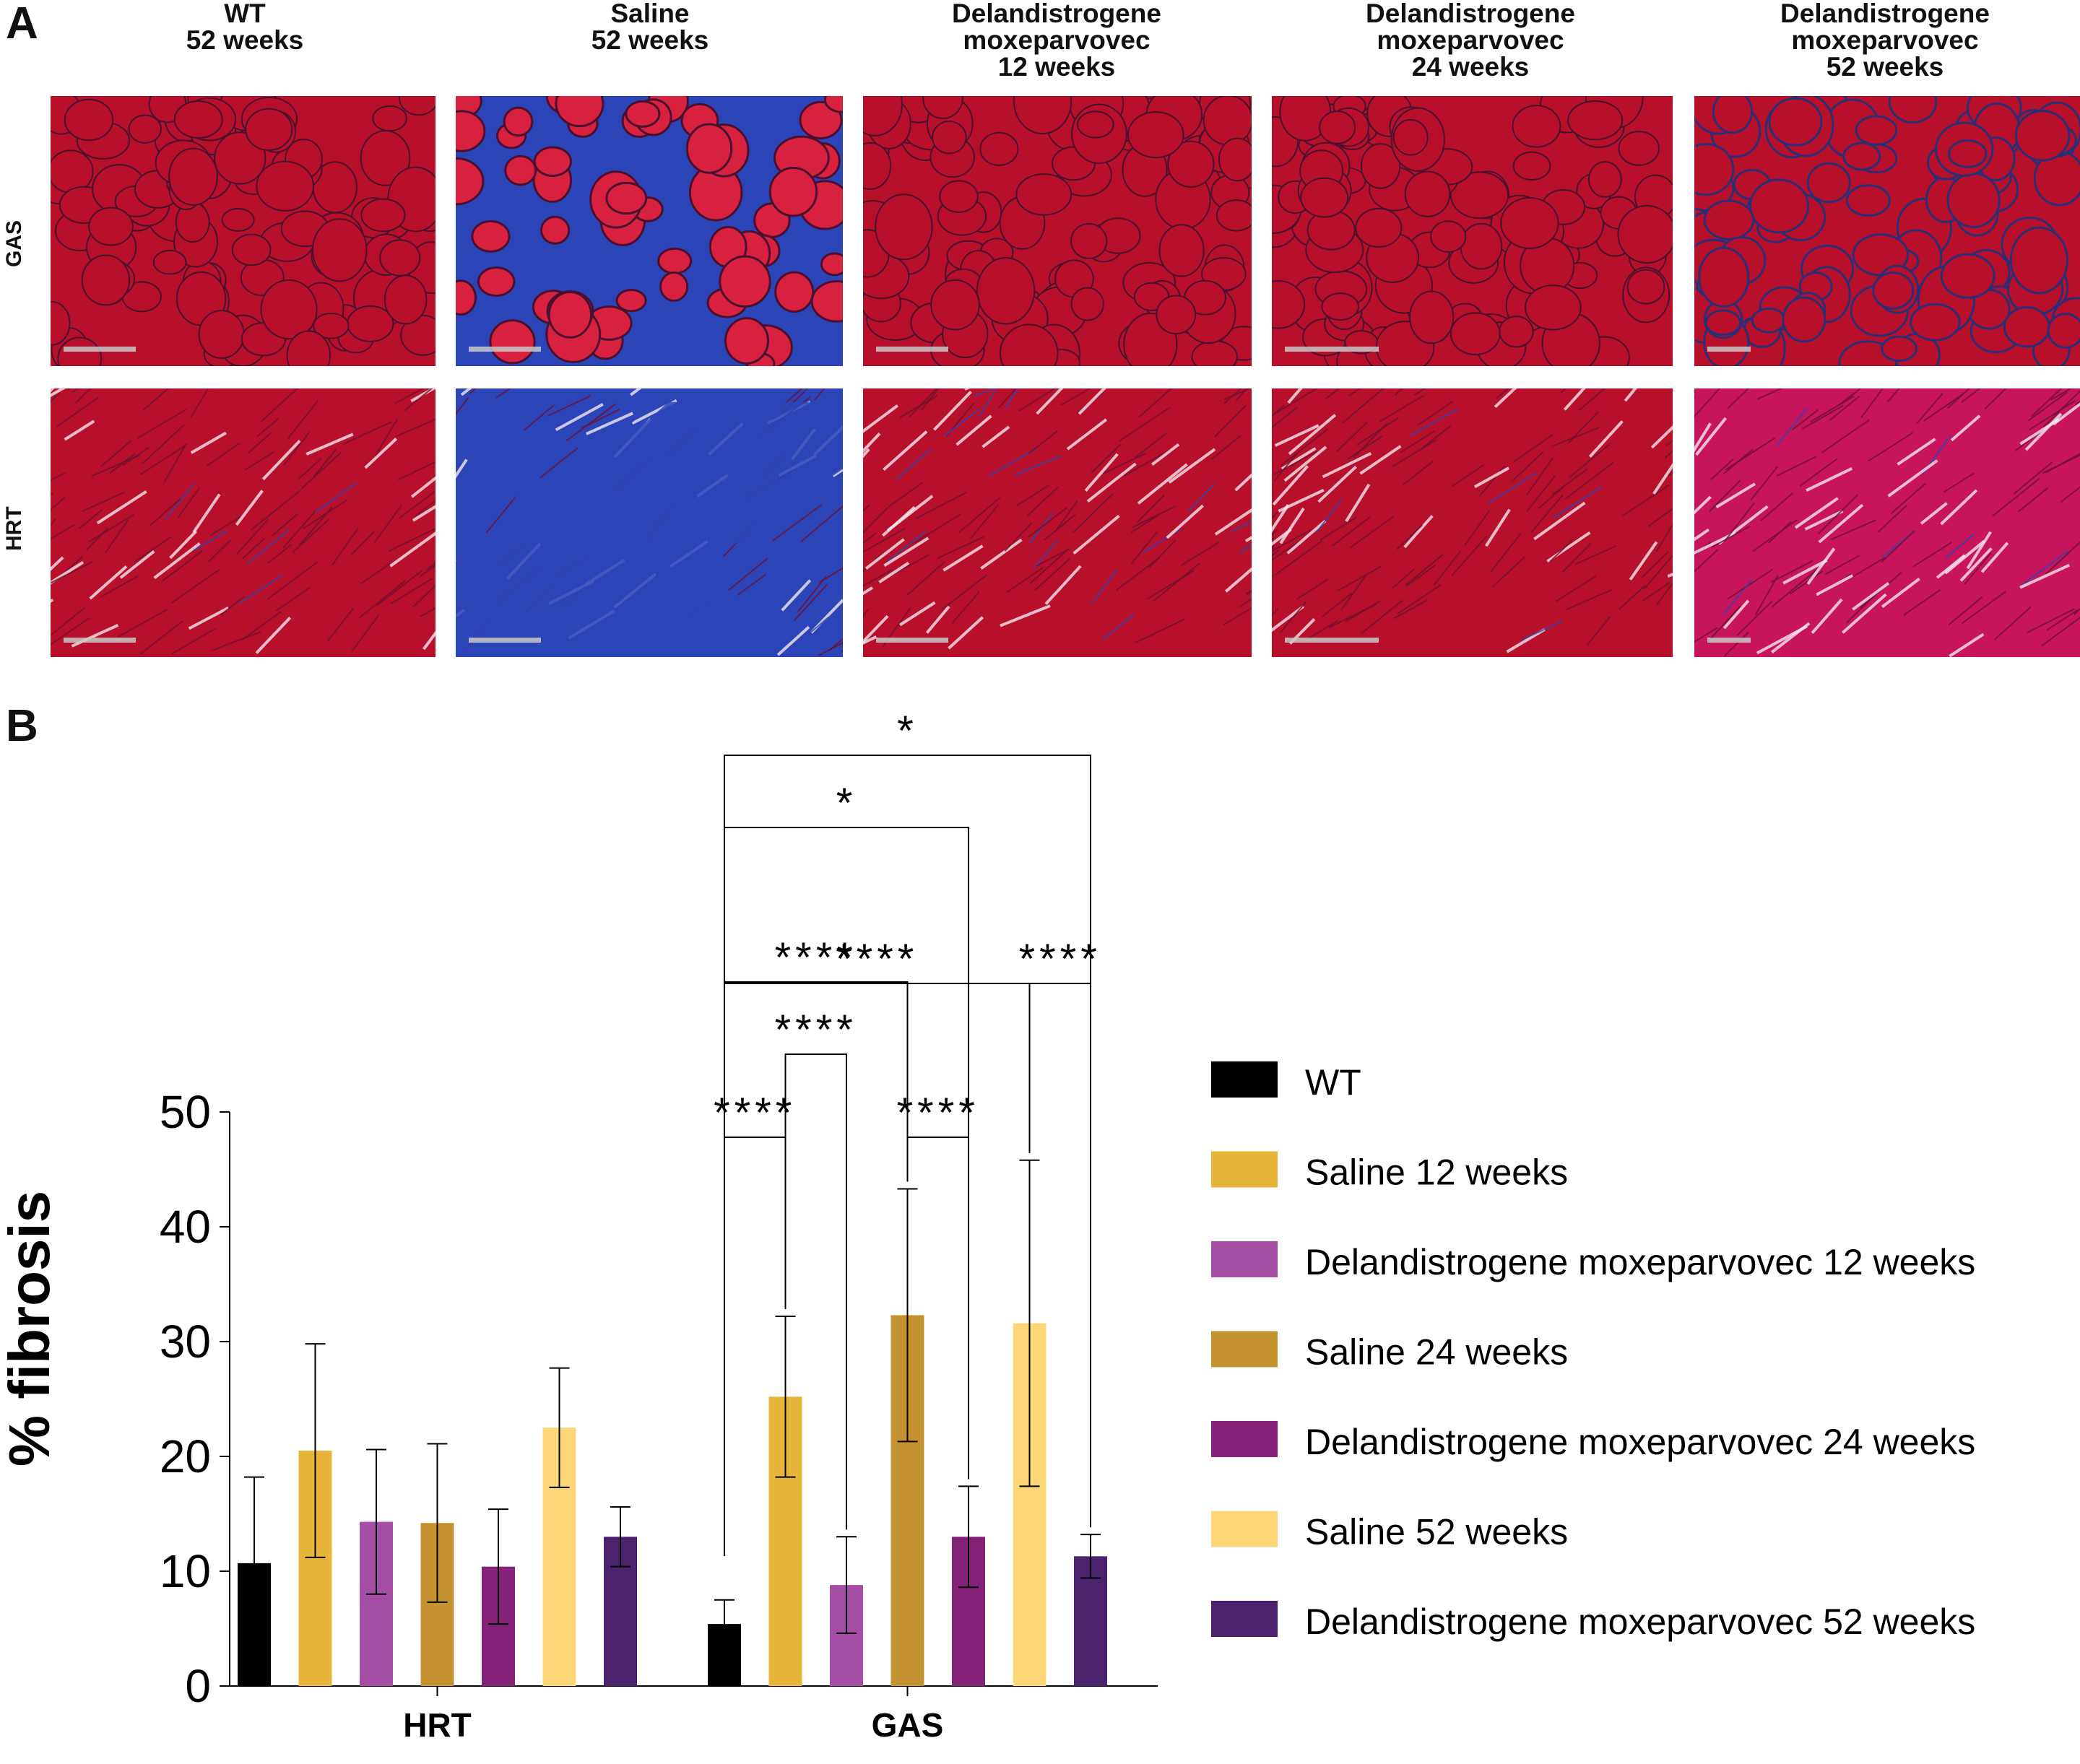 The height and width of the screenshot is (1764, 2080). I want to click on y-tick-label: 0, so click(198, 1686).